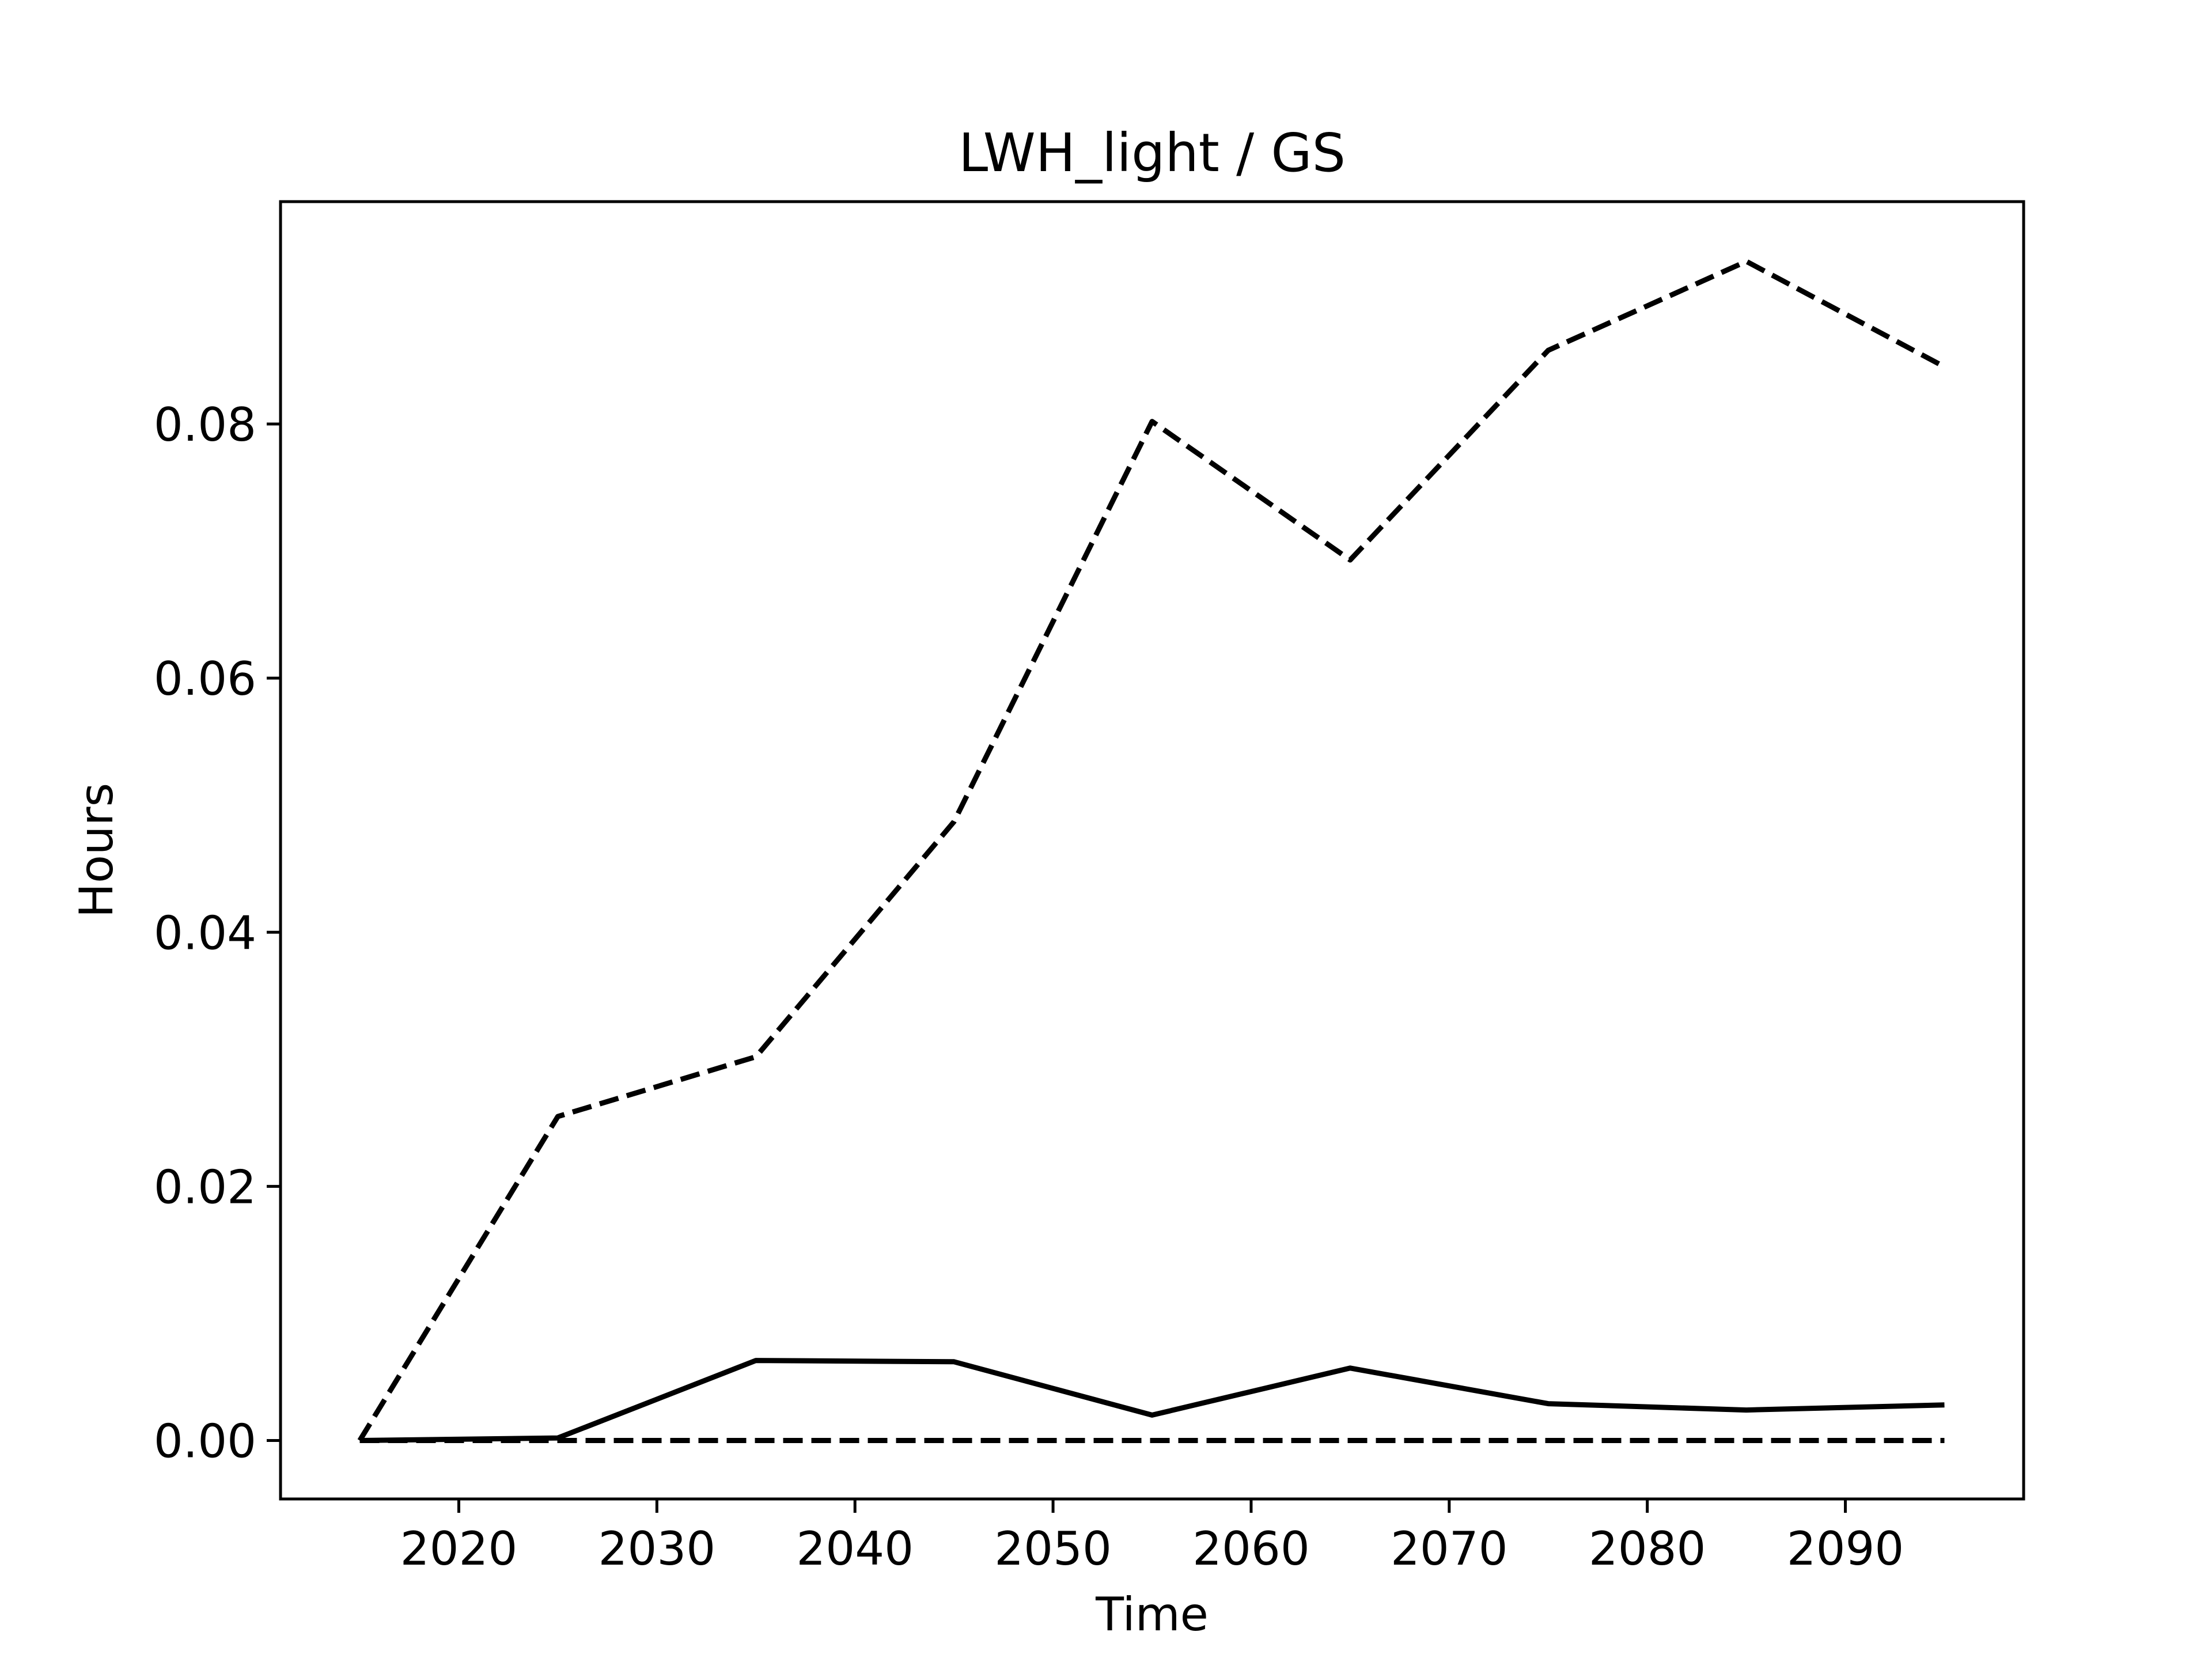  What do you see at coordinates (205, 1187) in the screenshot?
I see `y-tick-label: 0.02` at bounding box center [205, 1187].